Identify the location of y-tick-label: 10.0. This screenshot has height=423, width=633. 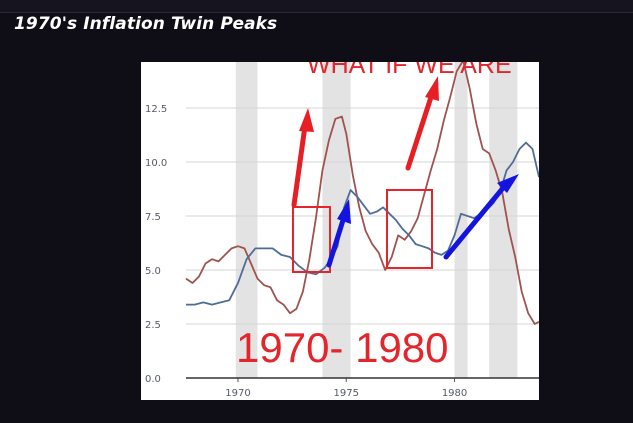
(156, 163).